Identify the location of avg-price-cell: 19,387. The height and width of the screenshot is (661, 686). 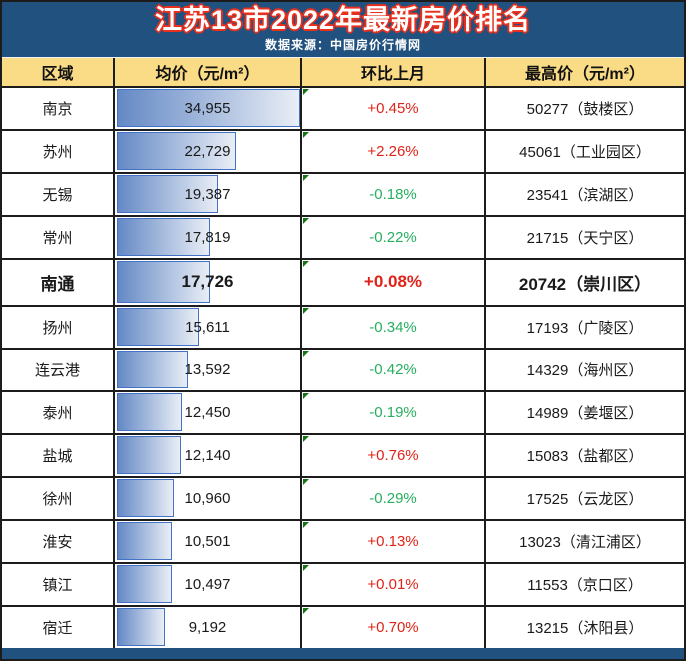
(208, 194).